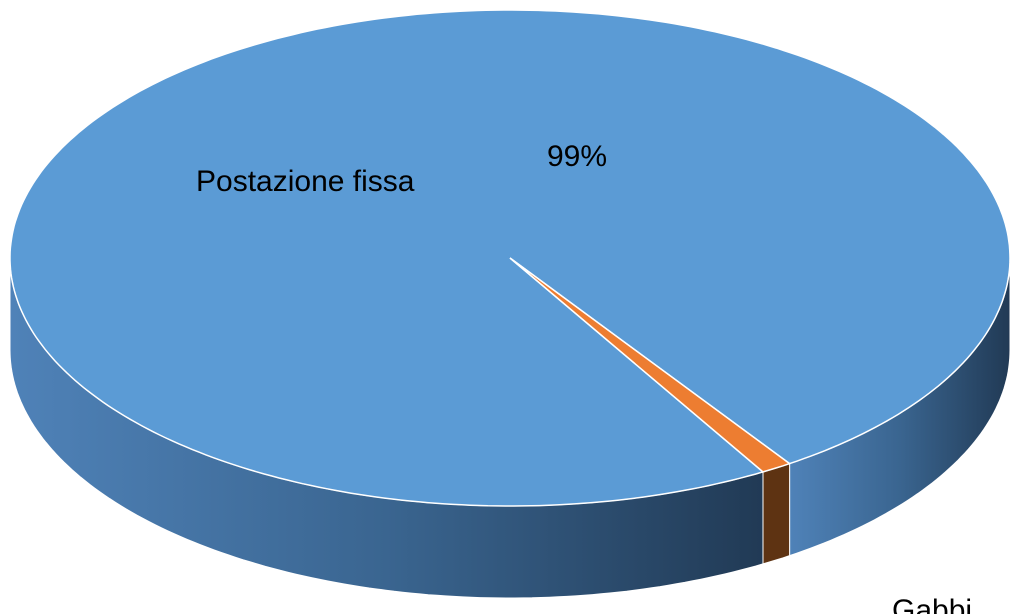 The width and height of the screenshot is (1010, 614). Describe the element at coordinates (577, 156) in the screenshot. I see `value-label: 99%` at that location.